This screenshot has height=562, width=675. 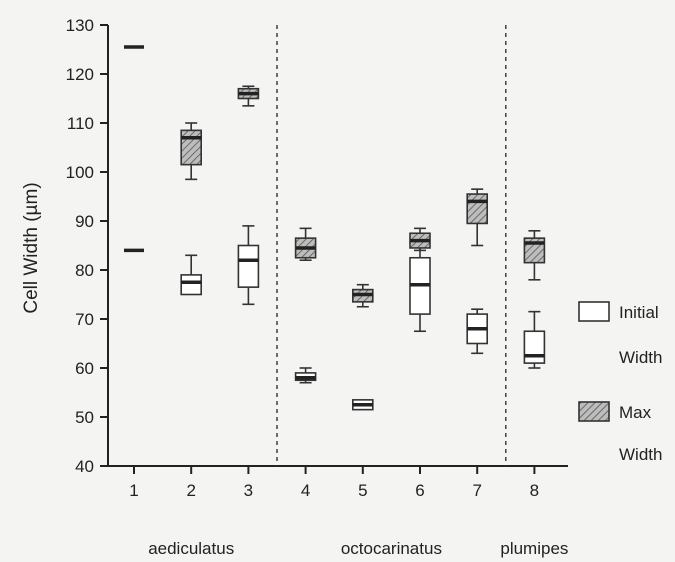 I want to click on y-axis-ticks: 40 50 60 70 80 90 100 110 120 130, so click(x=87, y=246).